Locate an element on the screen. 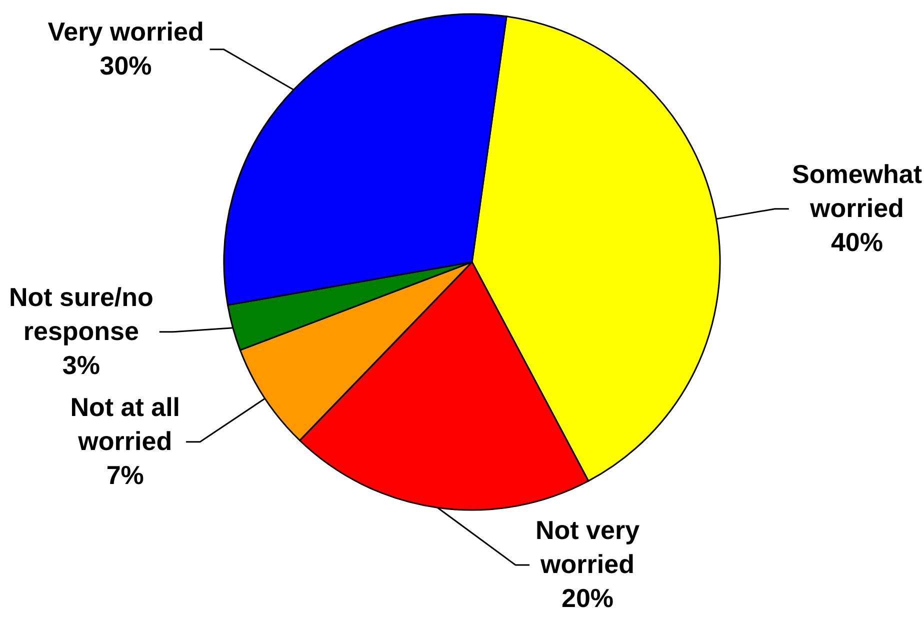  data-label: 40% is located at coordinates (857, 241).